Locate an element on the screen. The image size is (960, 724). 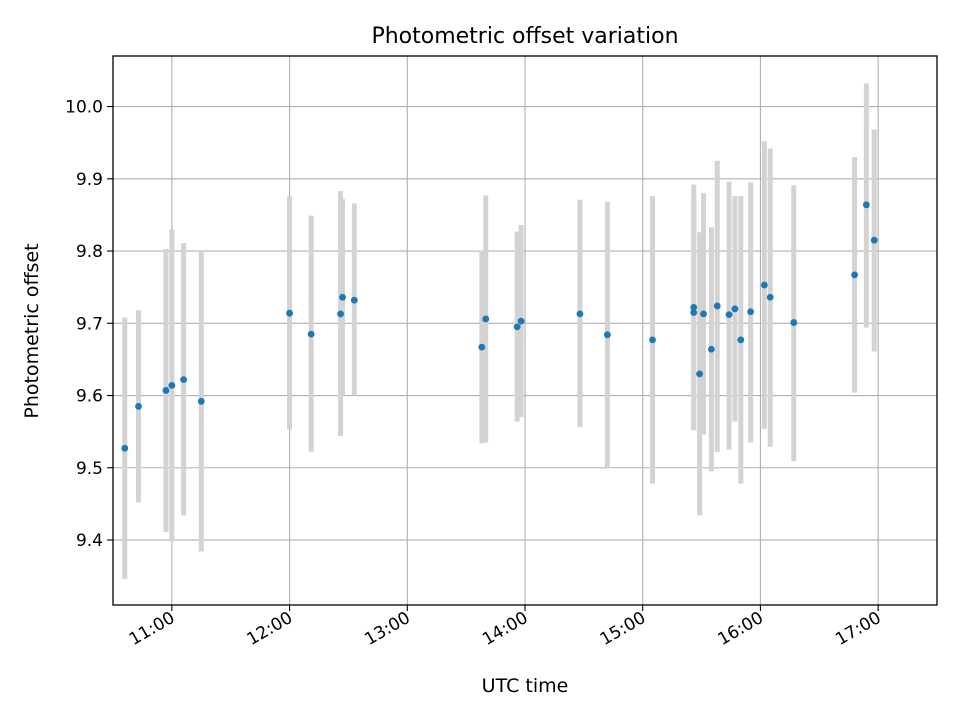
x-axis-label: UTC time is located at coordinates (525, 686).